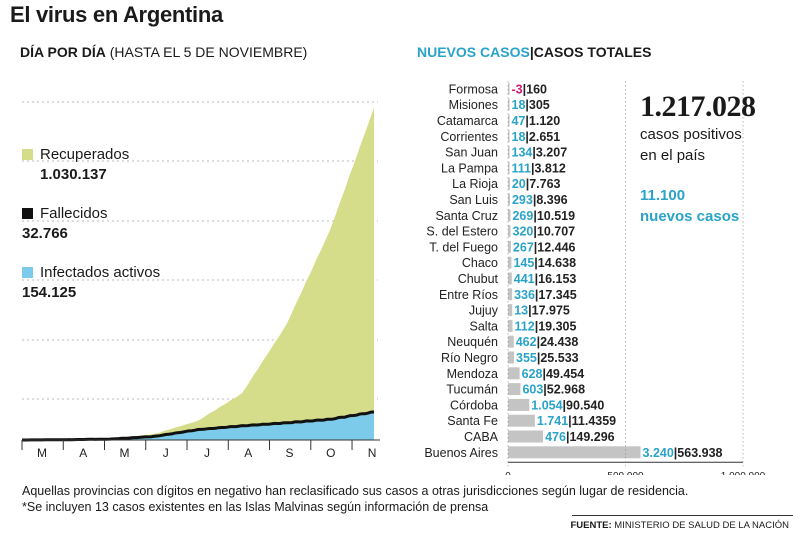 The image size is (793, 536). I want to click on new-cases: 11.100 nuevos casos, so click(689, 206).